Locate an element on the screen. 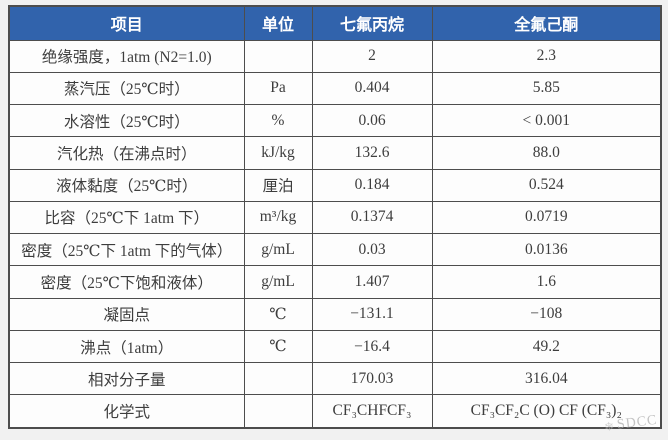 Image resolution: width=668 pixels, height=440 pixels. col-header-unit: 单位 is located at coordinates (278, 23).